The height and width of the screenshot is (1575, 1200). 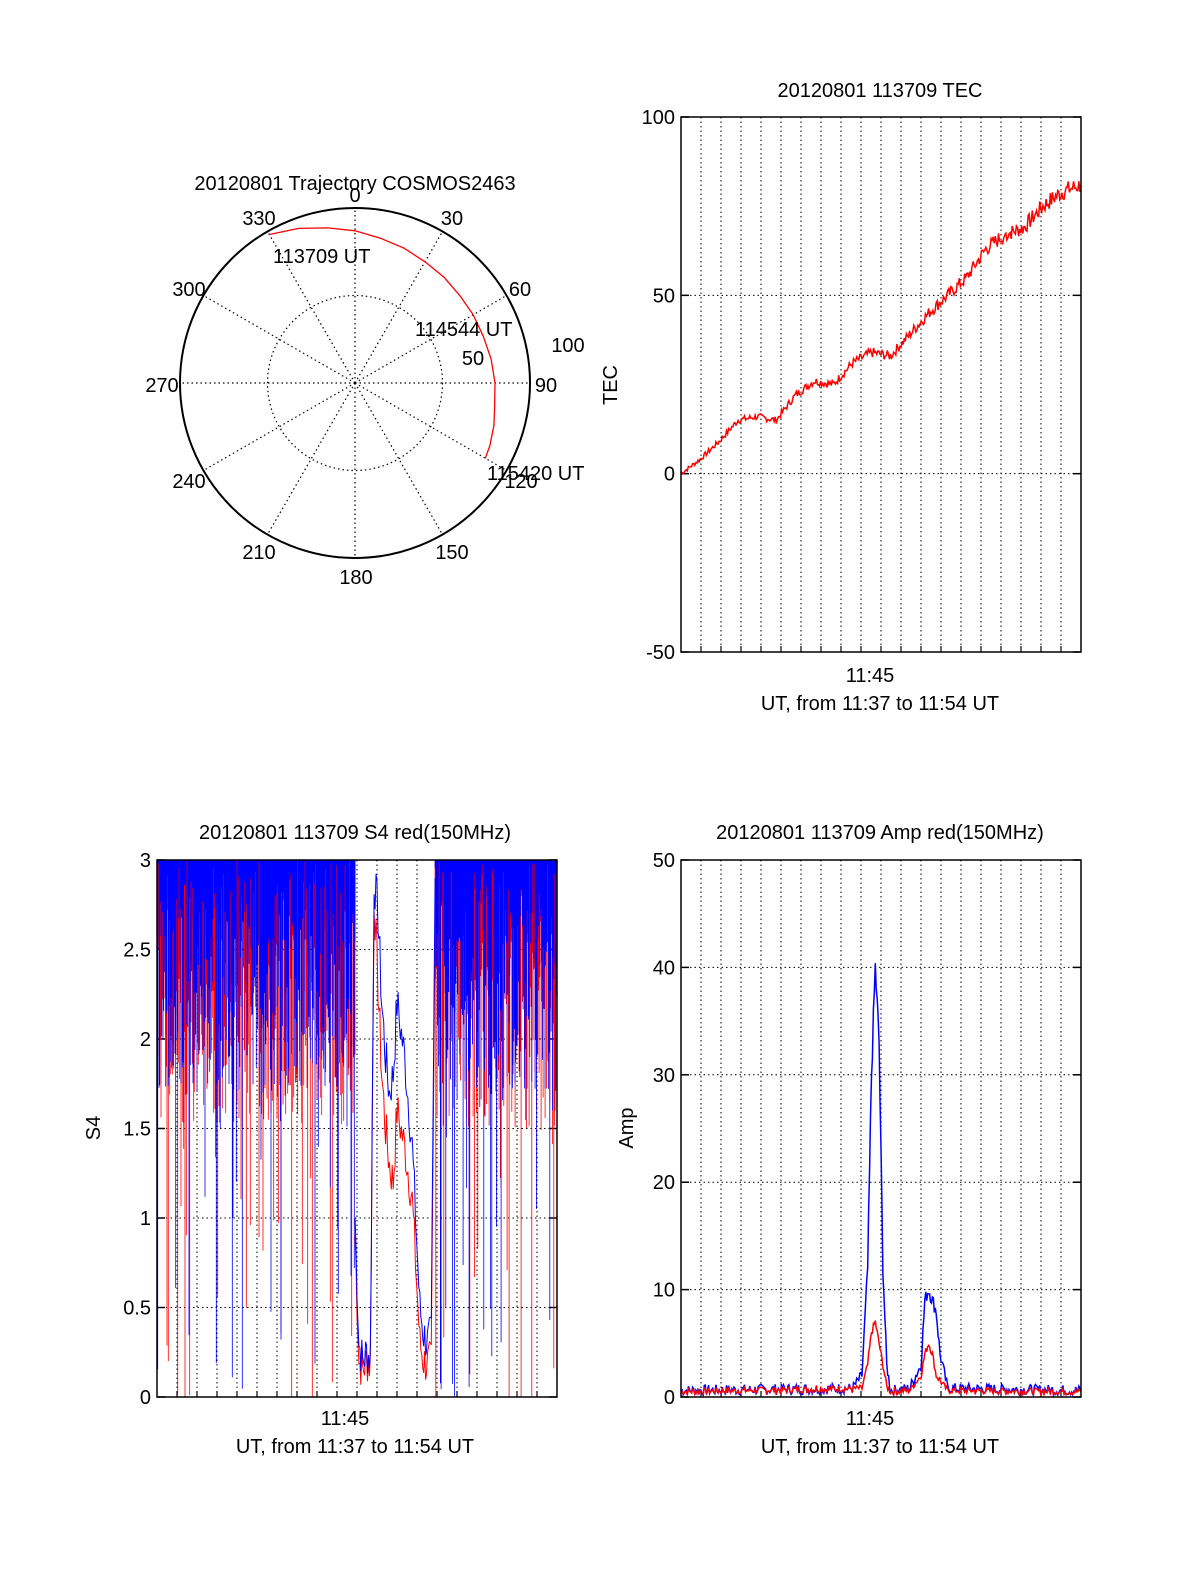 What do you see at coordinates (463, 330) in the screenshot?
I see `trajectory-mid-label: 114544 UT` at bounding box center [463, 330].